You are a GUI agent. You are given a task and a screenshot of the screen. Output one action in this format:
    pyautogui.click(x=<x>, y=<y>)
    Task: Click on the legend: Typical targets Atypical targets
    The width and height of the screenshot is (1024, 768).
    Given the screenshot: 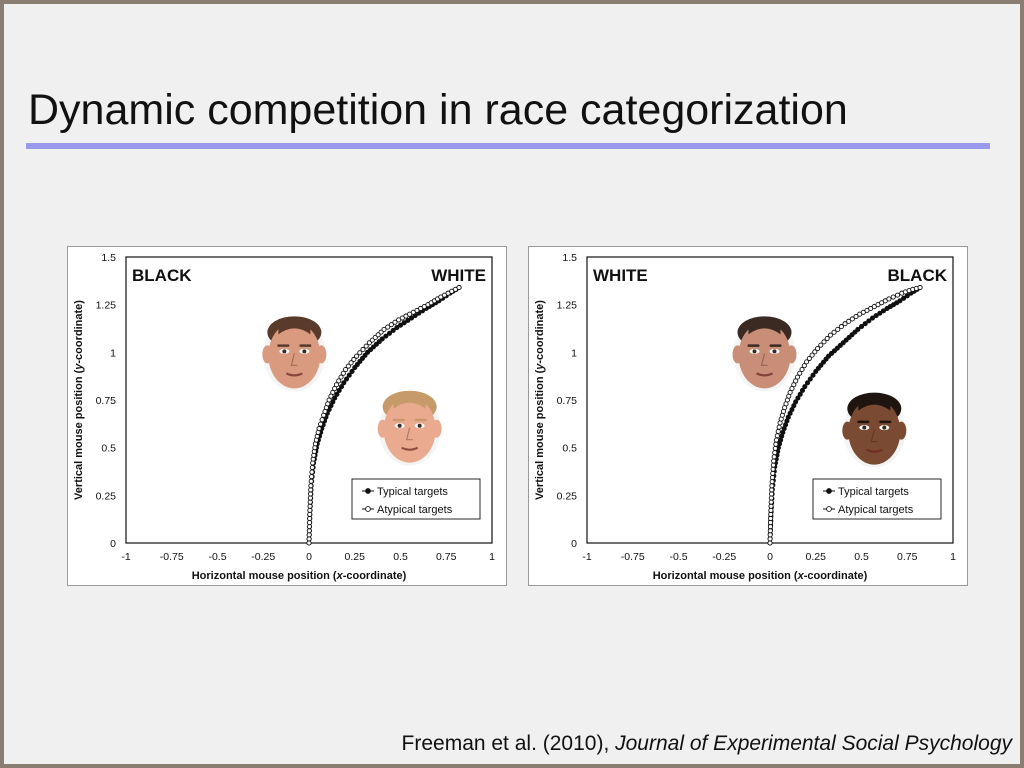 What is the action you would take?
    pyautogui.click(x=877, y=499)
    